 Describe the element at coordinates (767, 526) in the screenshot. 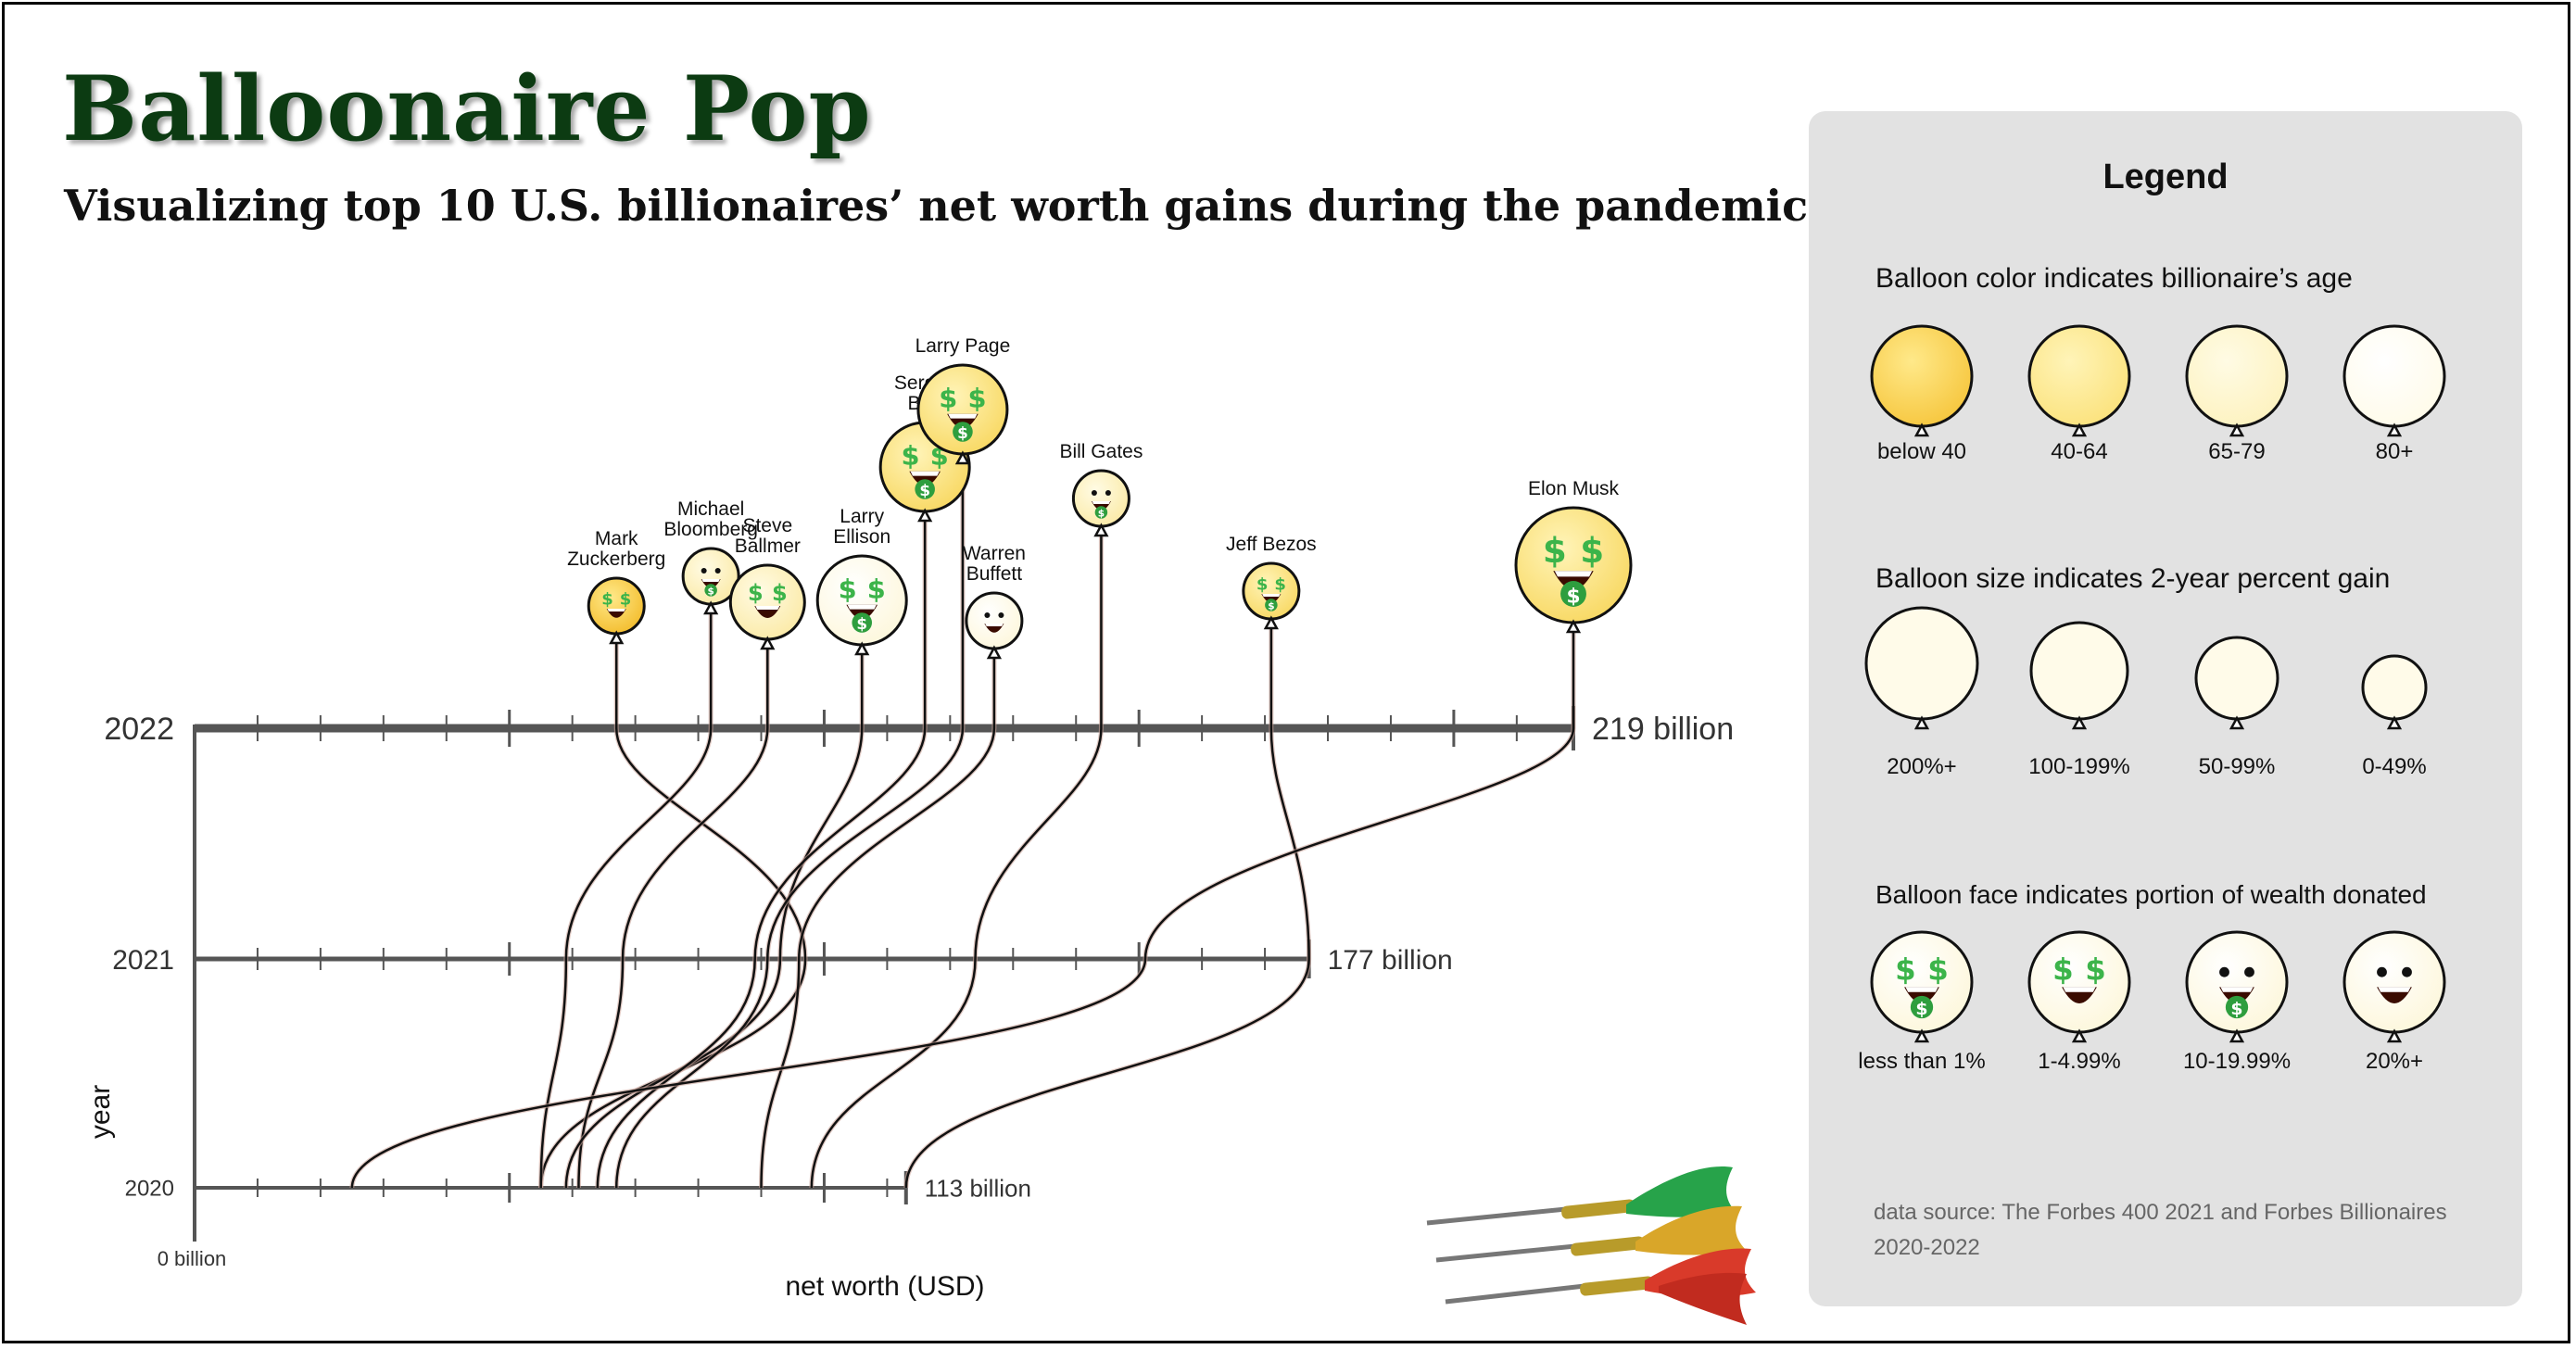

I see `balloon-name-label: Steve` at that location.